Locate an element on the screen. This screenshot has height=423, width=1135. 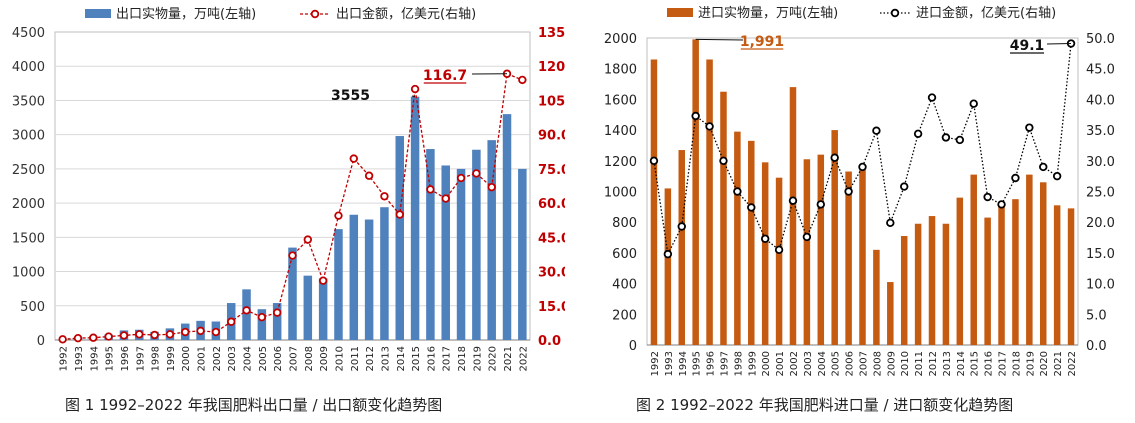
y-right-tick-label: 0.0 is located at coordinates (549, 341).